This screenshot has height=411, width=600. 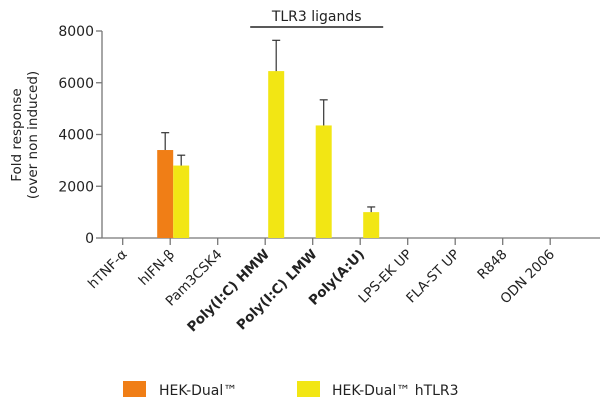 I want to click on y-tick-label: 8000, so click(x=76, y=32).